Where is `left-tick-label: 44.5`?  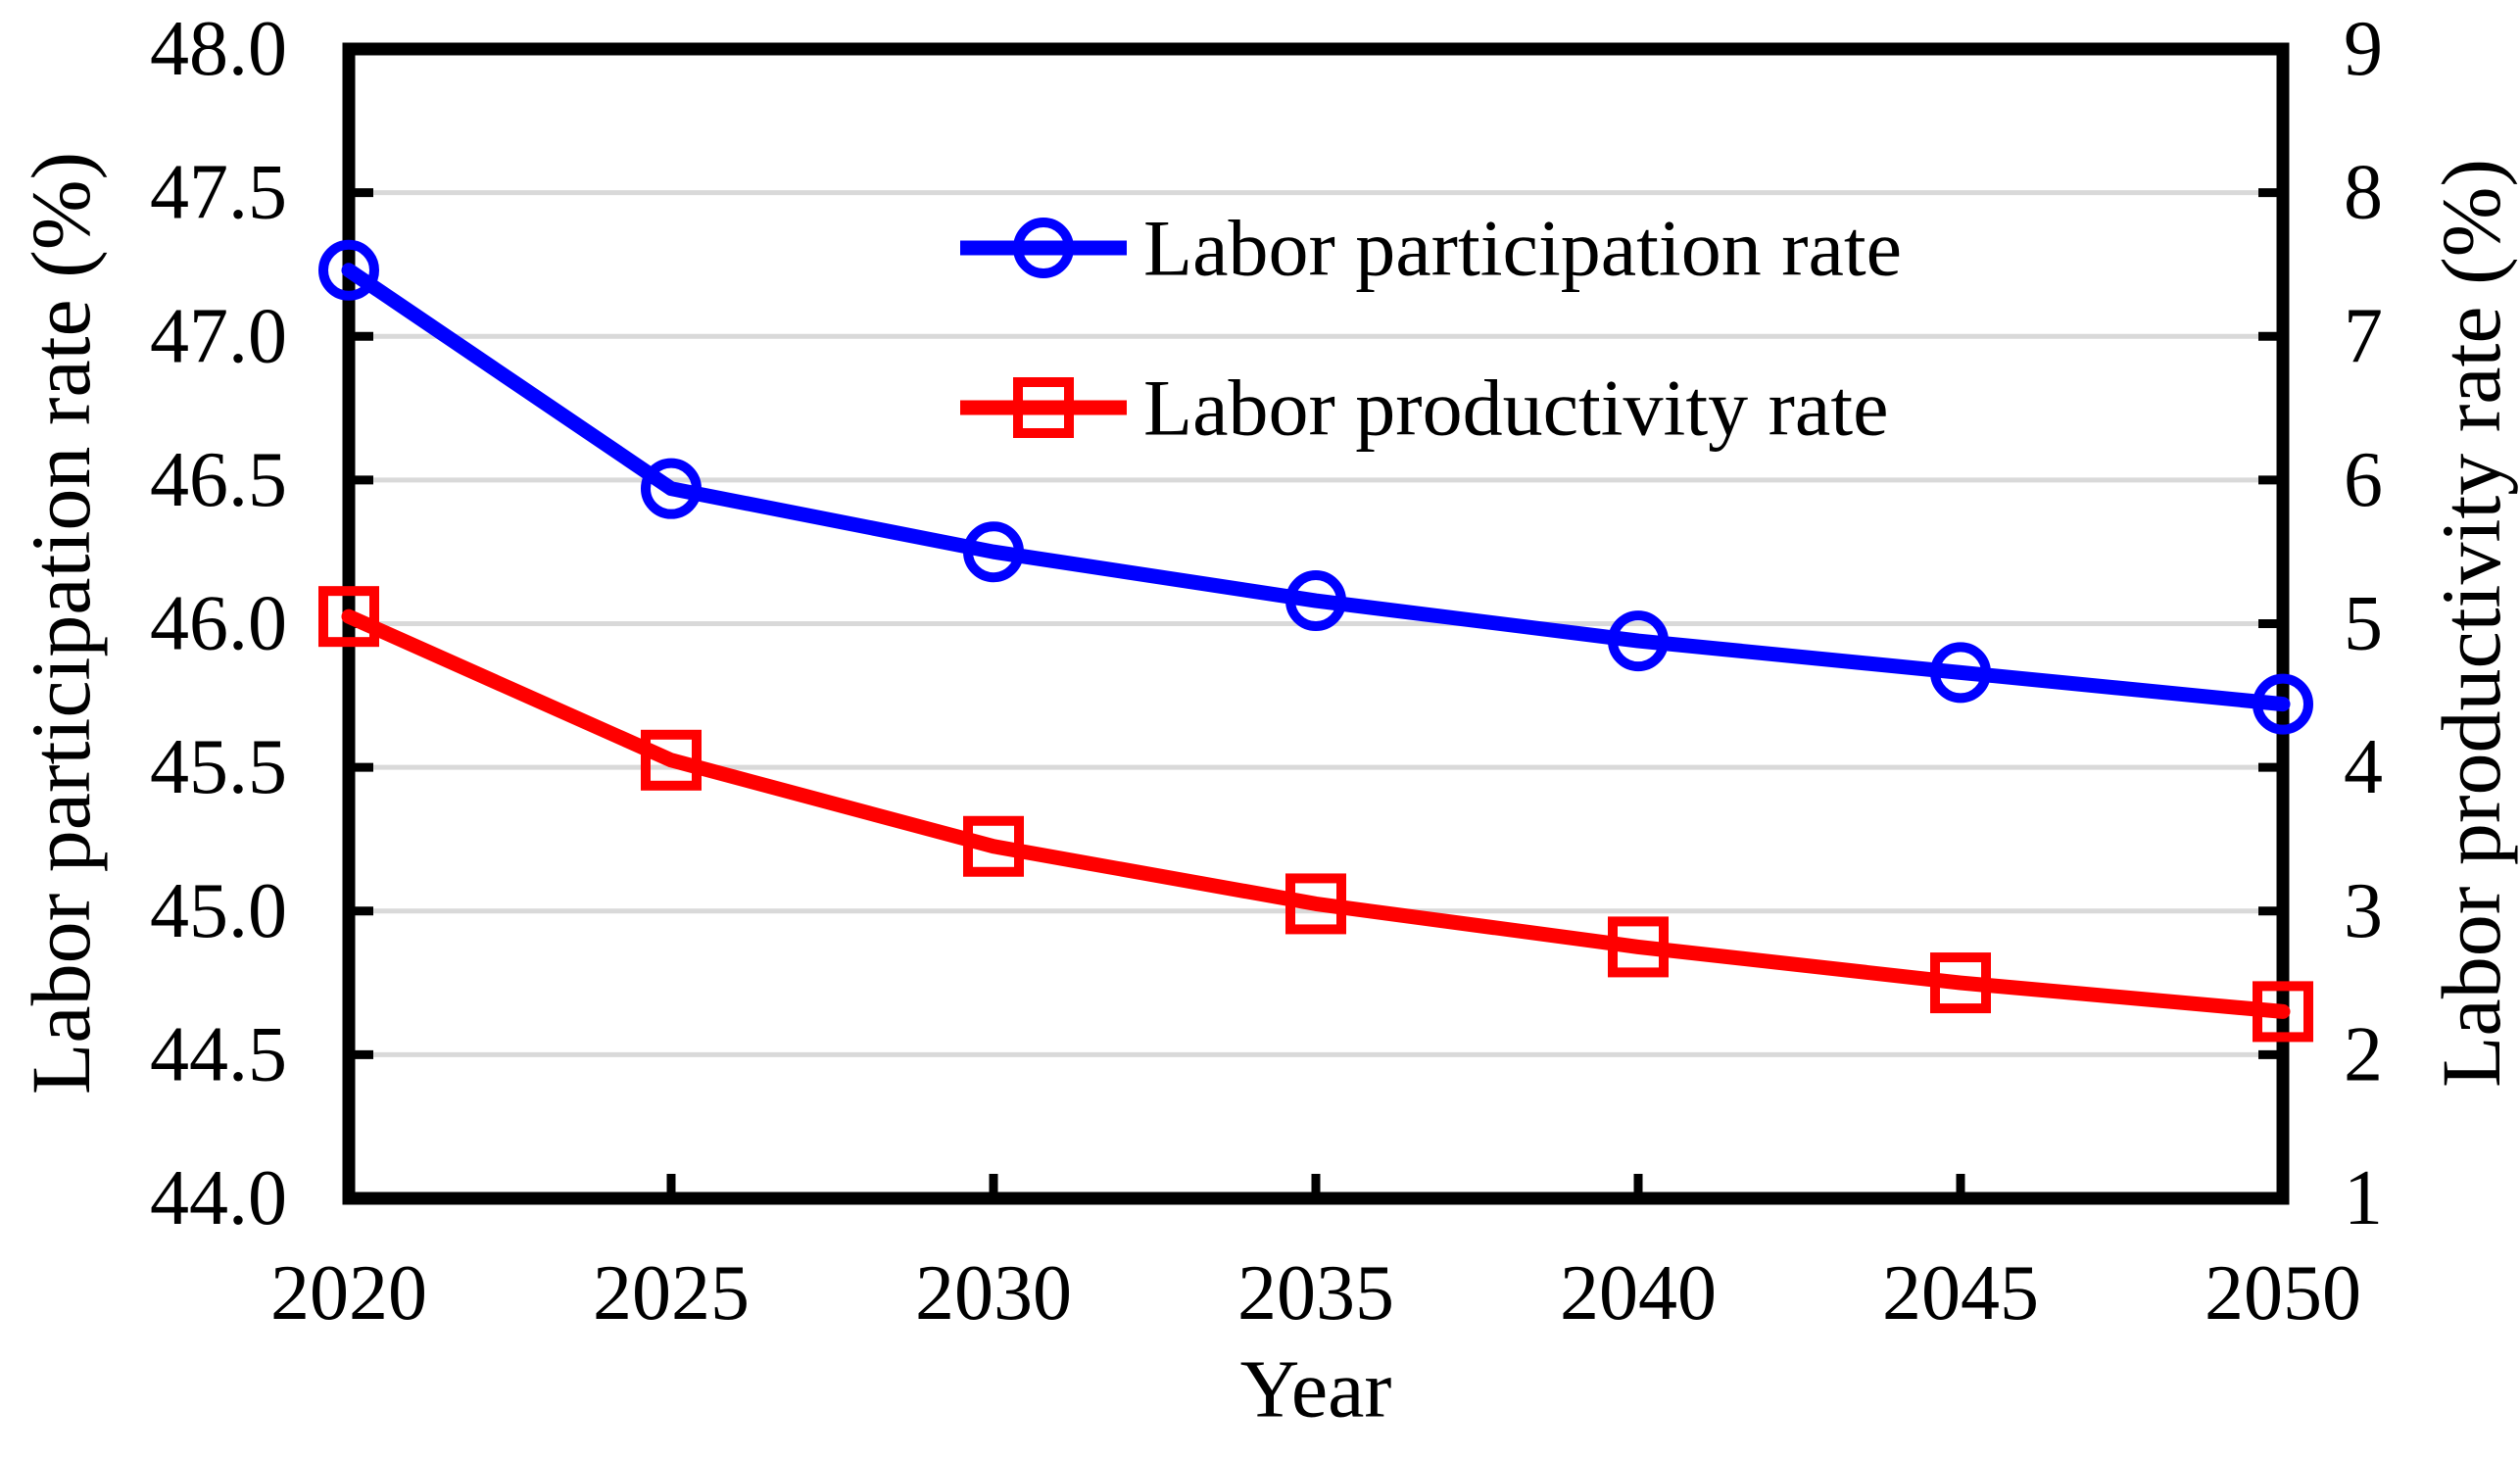 left-tick-label: 44.5 is located at coordinates (218, 1054).